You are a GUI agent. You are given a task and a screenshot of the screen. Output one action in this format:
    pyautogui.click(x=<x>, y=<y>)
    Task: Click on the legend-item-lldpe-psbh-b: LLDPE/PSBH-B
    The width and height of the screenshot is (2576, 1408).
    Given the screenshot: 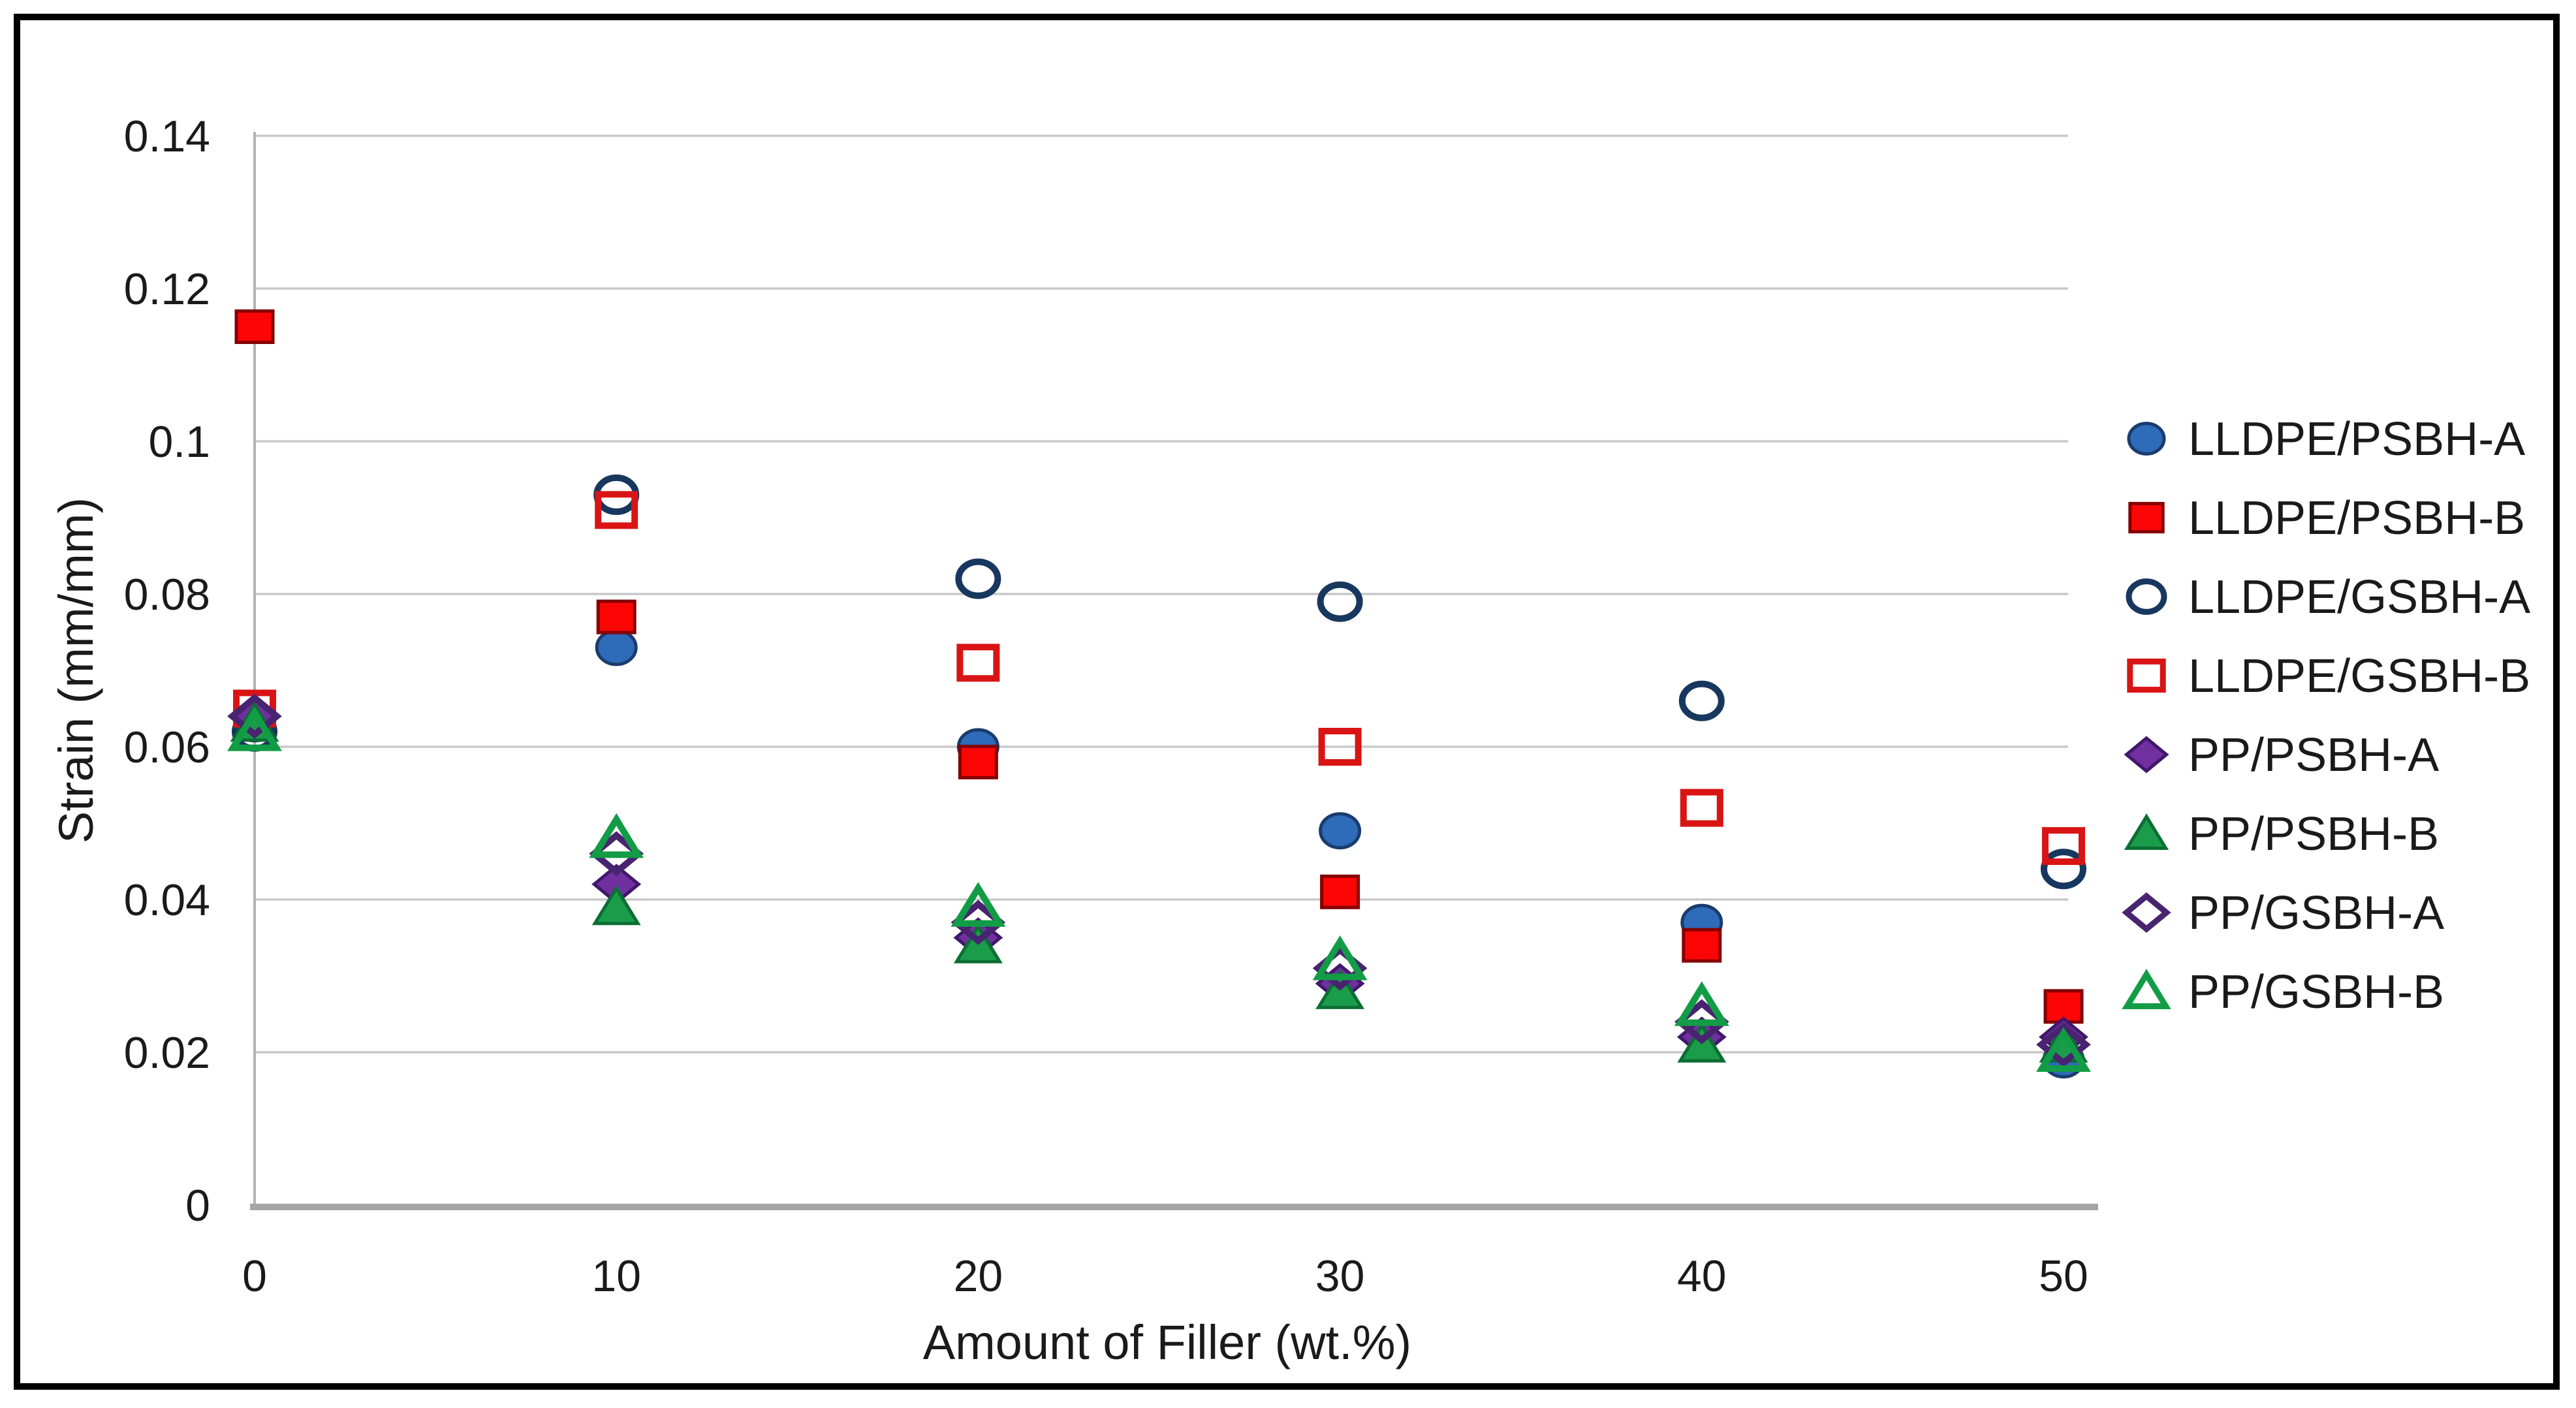 What is the action you would take?
    pyautogui.click(x=2326, y=518)
    